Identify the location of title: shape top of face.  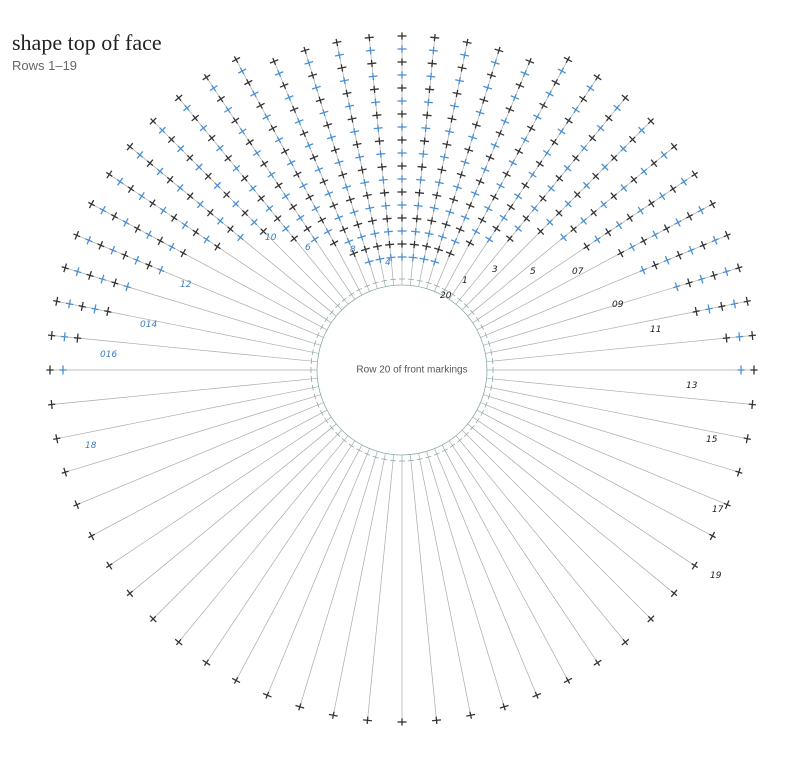
(87, 42).